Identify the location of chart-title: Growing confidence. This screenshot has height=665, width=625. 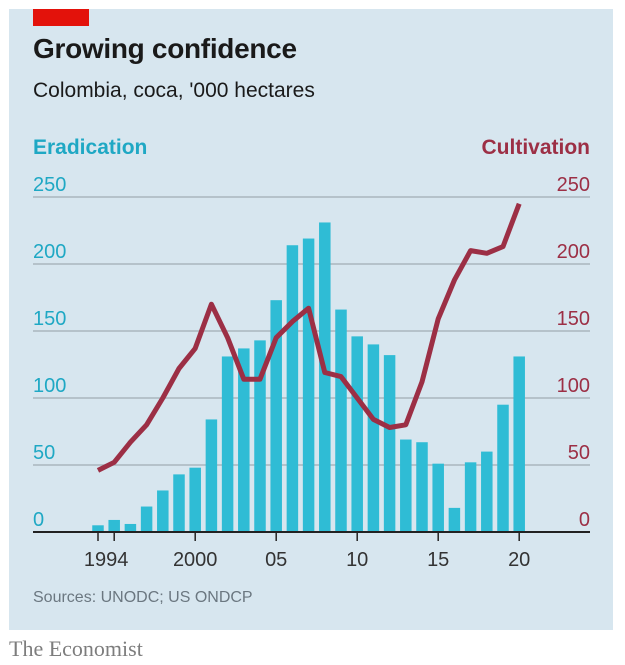
(165, 48).